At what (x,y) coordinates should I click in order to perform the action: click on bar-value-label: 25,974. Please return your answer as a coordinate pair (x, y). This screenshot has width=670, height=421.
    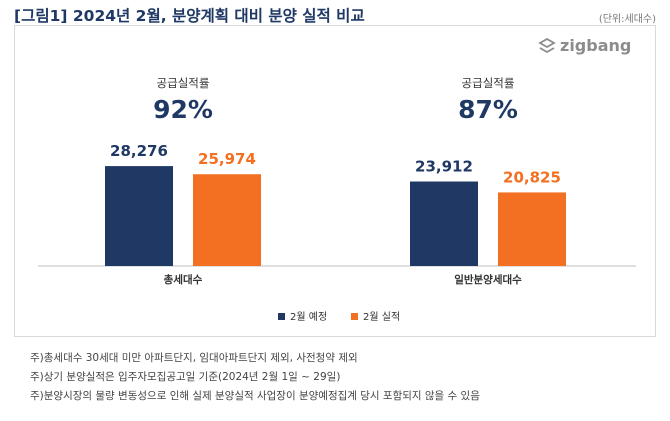
    Looking at the image, I should click on (227, 159).